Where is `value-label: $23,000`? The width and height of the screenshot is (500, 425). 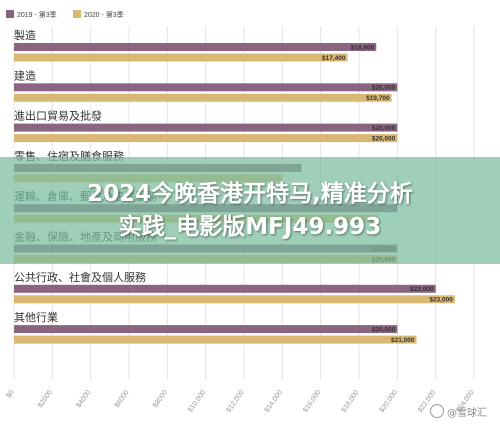 value-label: $23,000 is located at coordinates (441, 300).